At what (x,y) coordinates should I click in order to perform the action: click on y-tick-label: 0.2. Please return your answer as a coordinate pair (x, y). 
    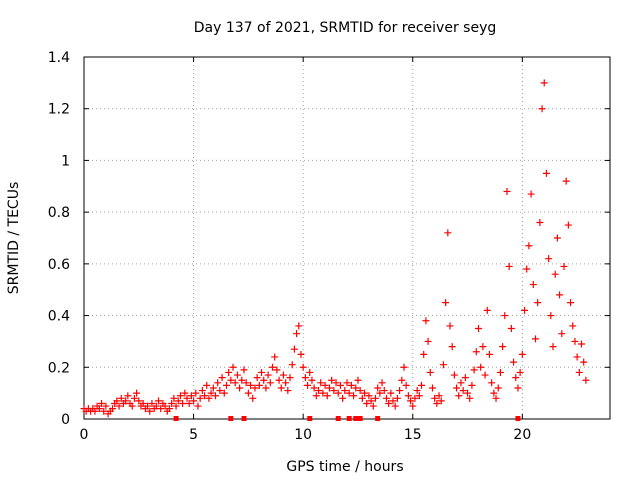
    Looking at the image, I should click on (59, 368).